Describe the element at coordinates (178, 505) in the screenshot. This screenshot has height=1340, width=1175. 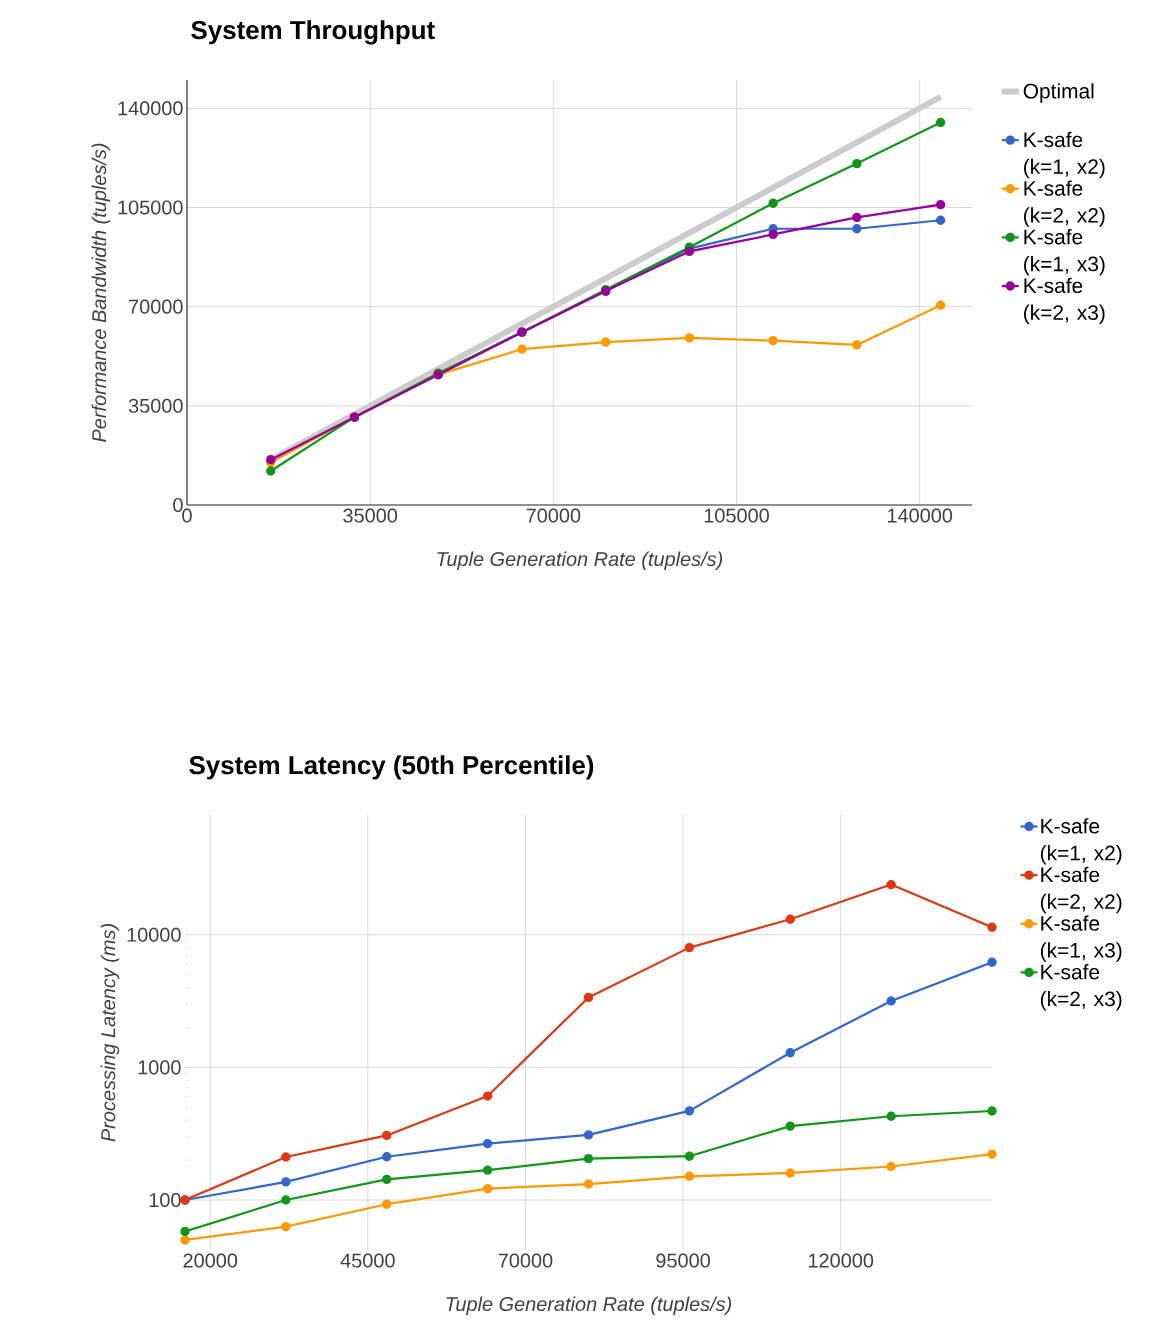
I see `y-tick-label: 0` at that location.